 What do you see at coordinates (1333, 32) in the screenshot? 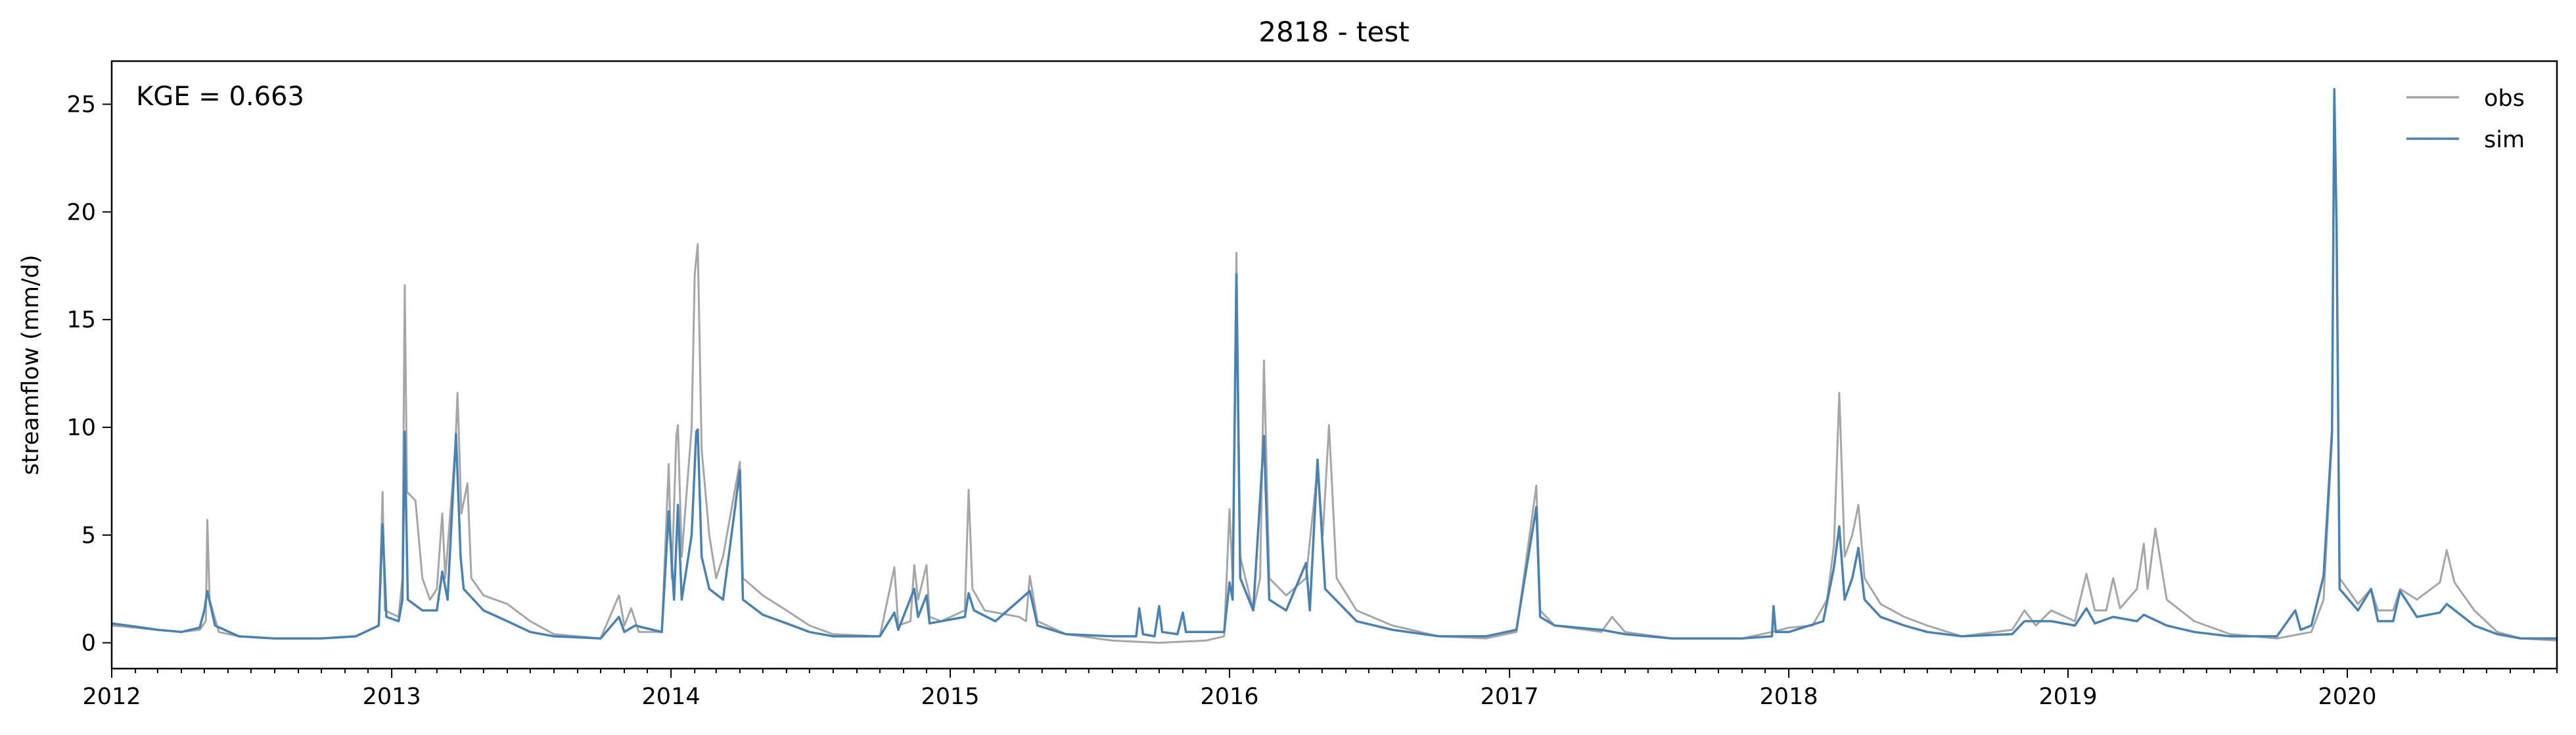
I see `chart-title: 2818 - test` at bounding box center [1333, 32].